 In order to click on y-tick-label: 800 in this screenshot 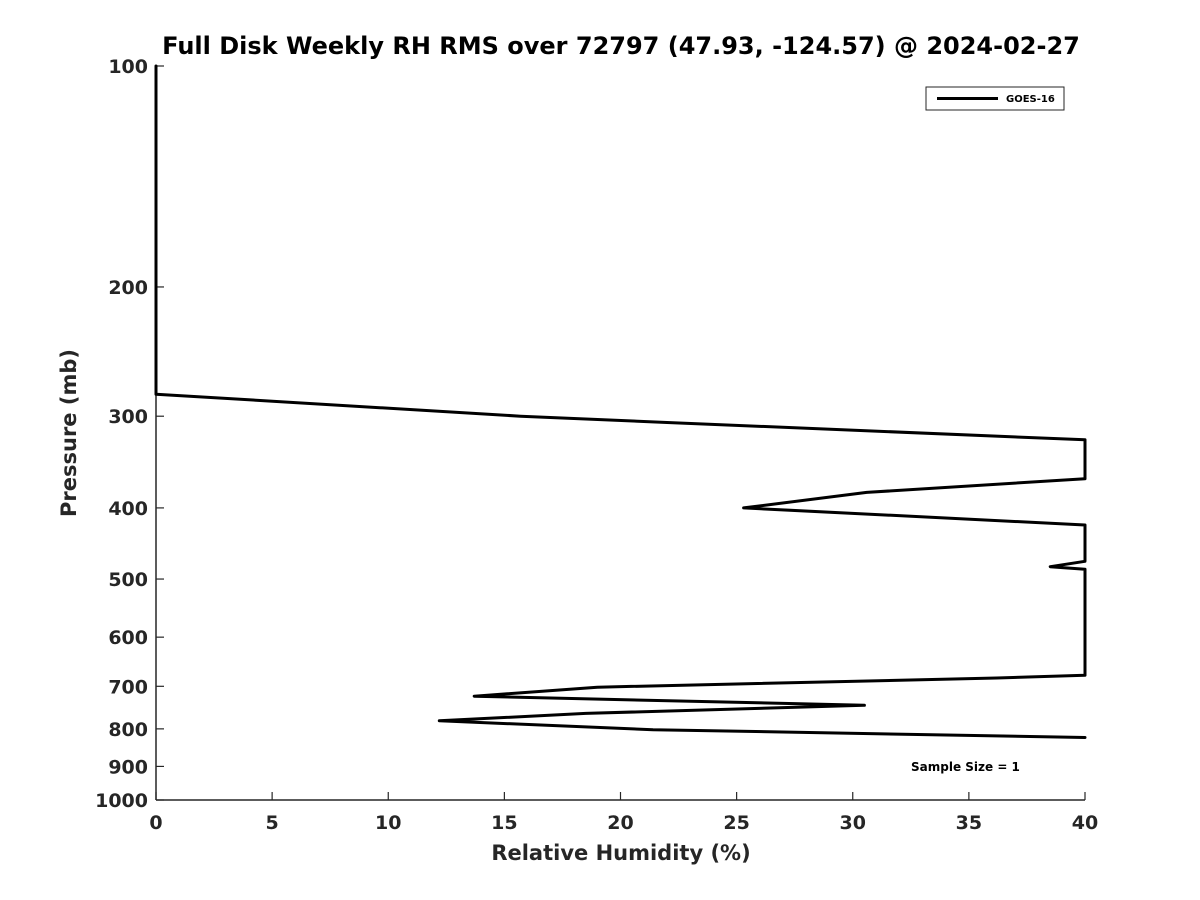, I will do `click(128, 730)`.